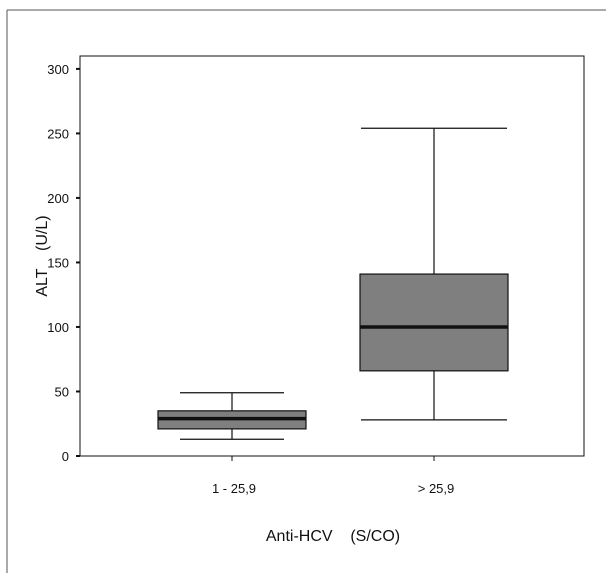 The image size is (606, 573). What do you see at coordinates (234, 488) in the screenshot?
I see `x-tick-label: 1 - 25,9` at bounding box center [234, 488].